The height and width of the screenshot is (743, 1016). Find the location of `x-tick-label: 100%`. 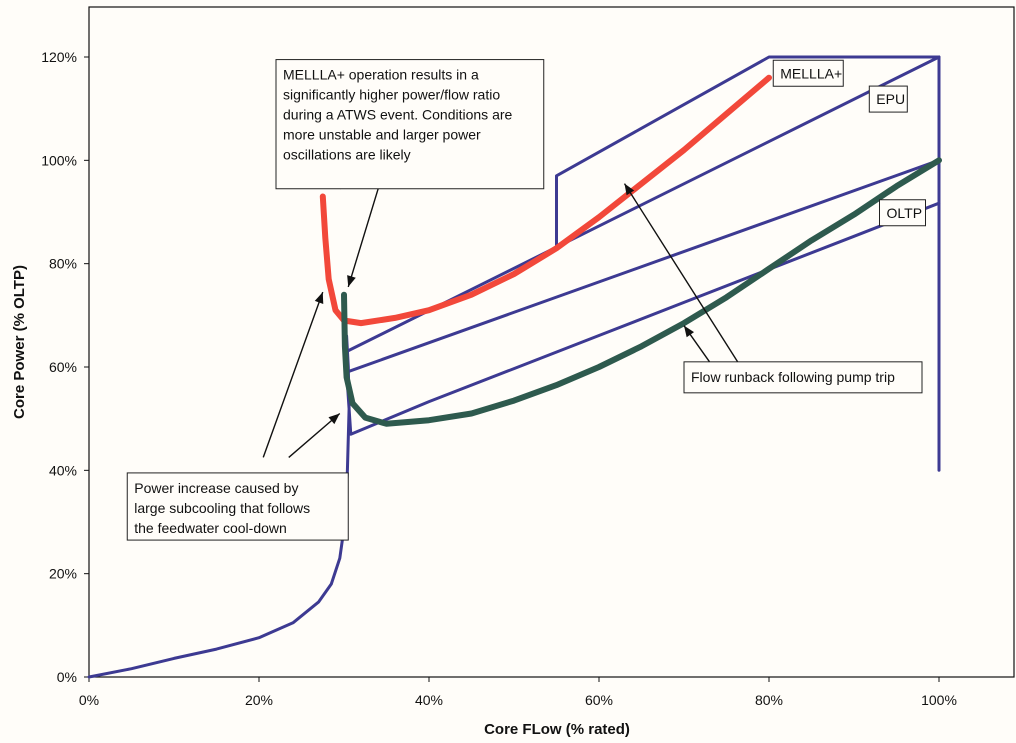

x-tick-label: 100% is located at coordinates (939, 700).